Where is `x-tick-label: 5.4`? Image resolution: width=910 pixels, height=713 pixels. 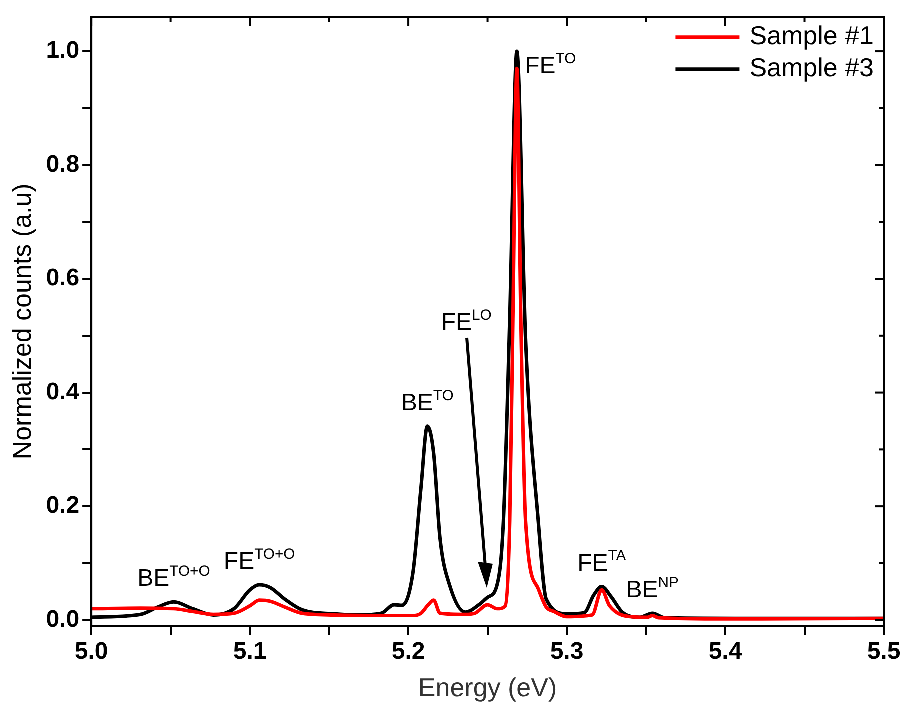
x-tick-label: 5.4 is located at coordinates (725, 652).